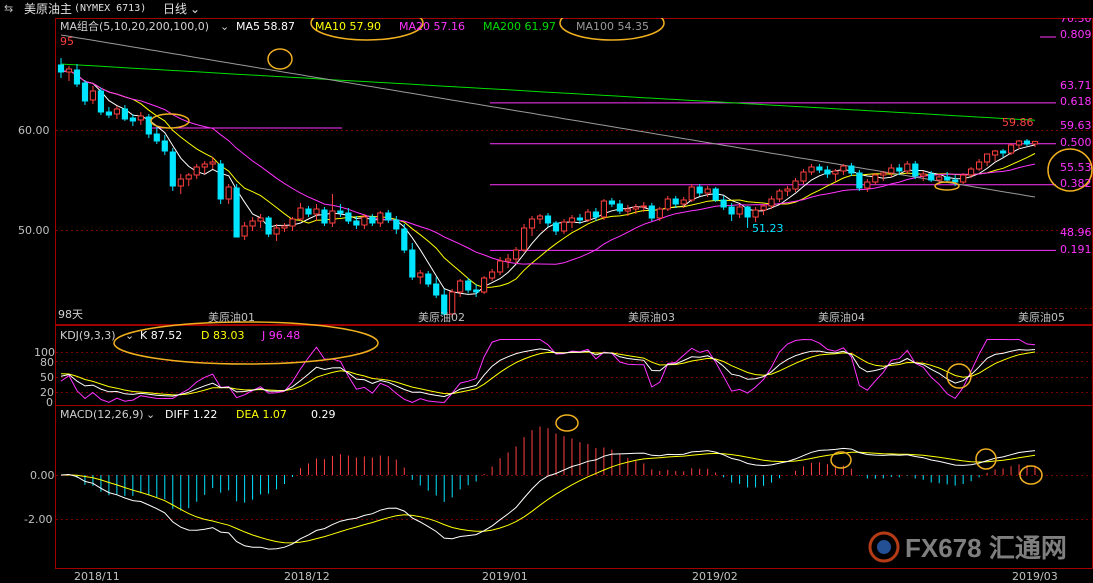 The image size is (1093, 583). What do you see at coordinates (102, 414) in the screenshot?
I see `macd-label: MACD(12,26,9)` at bounding box center [102, 414].